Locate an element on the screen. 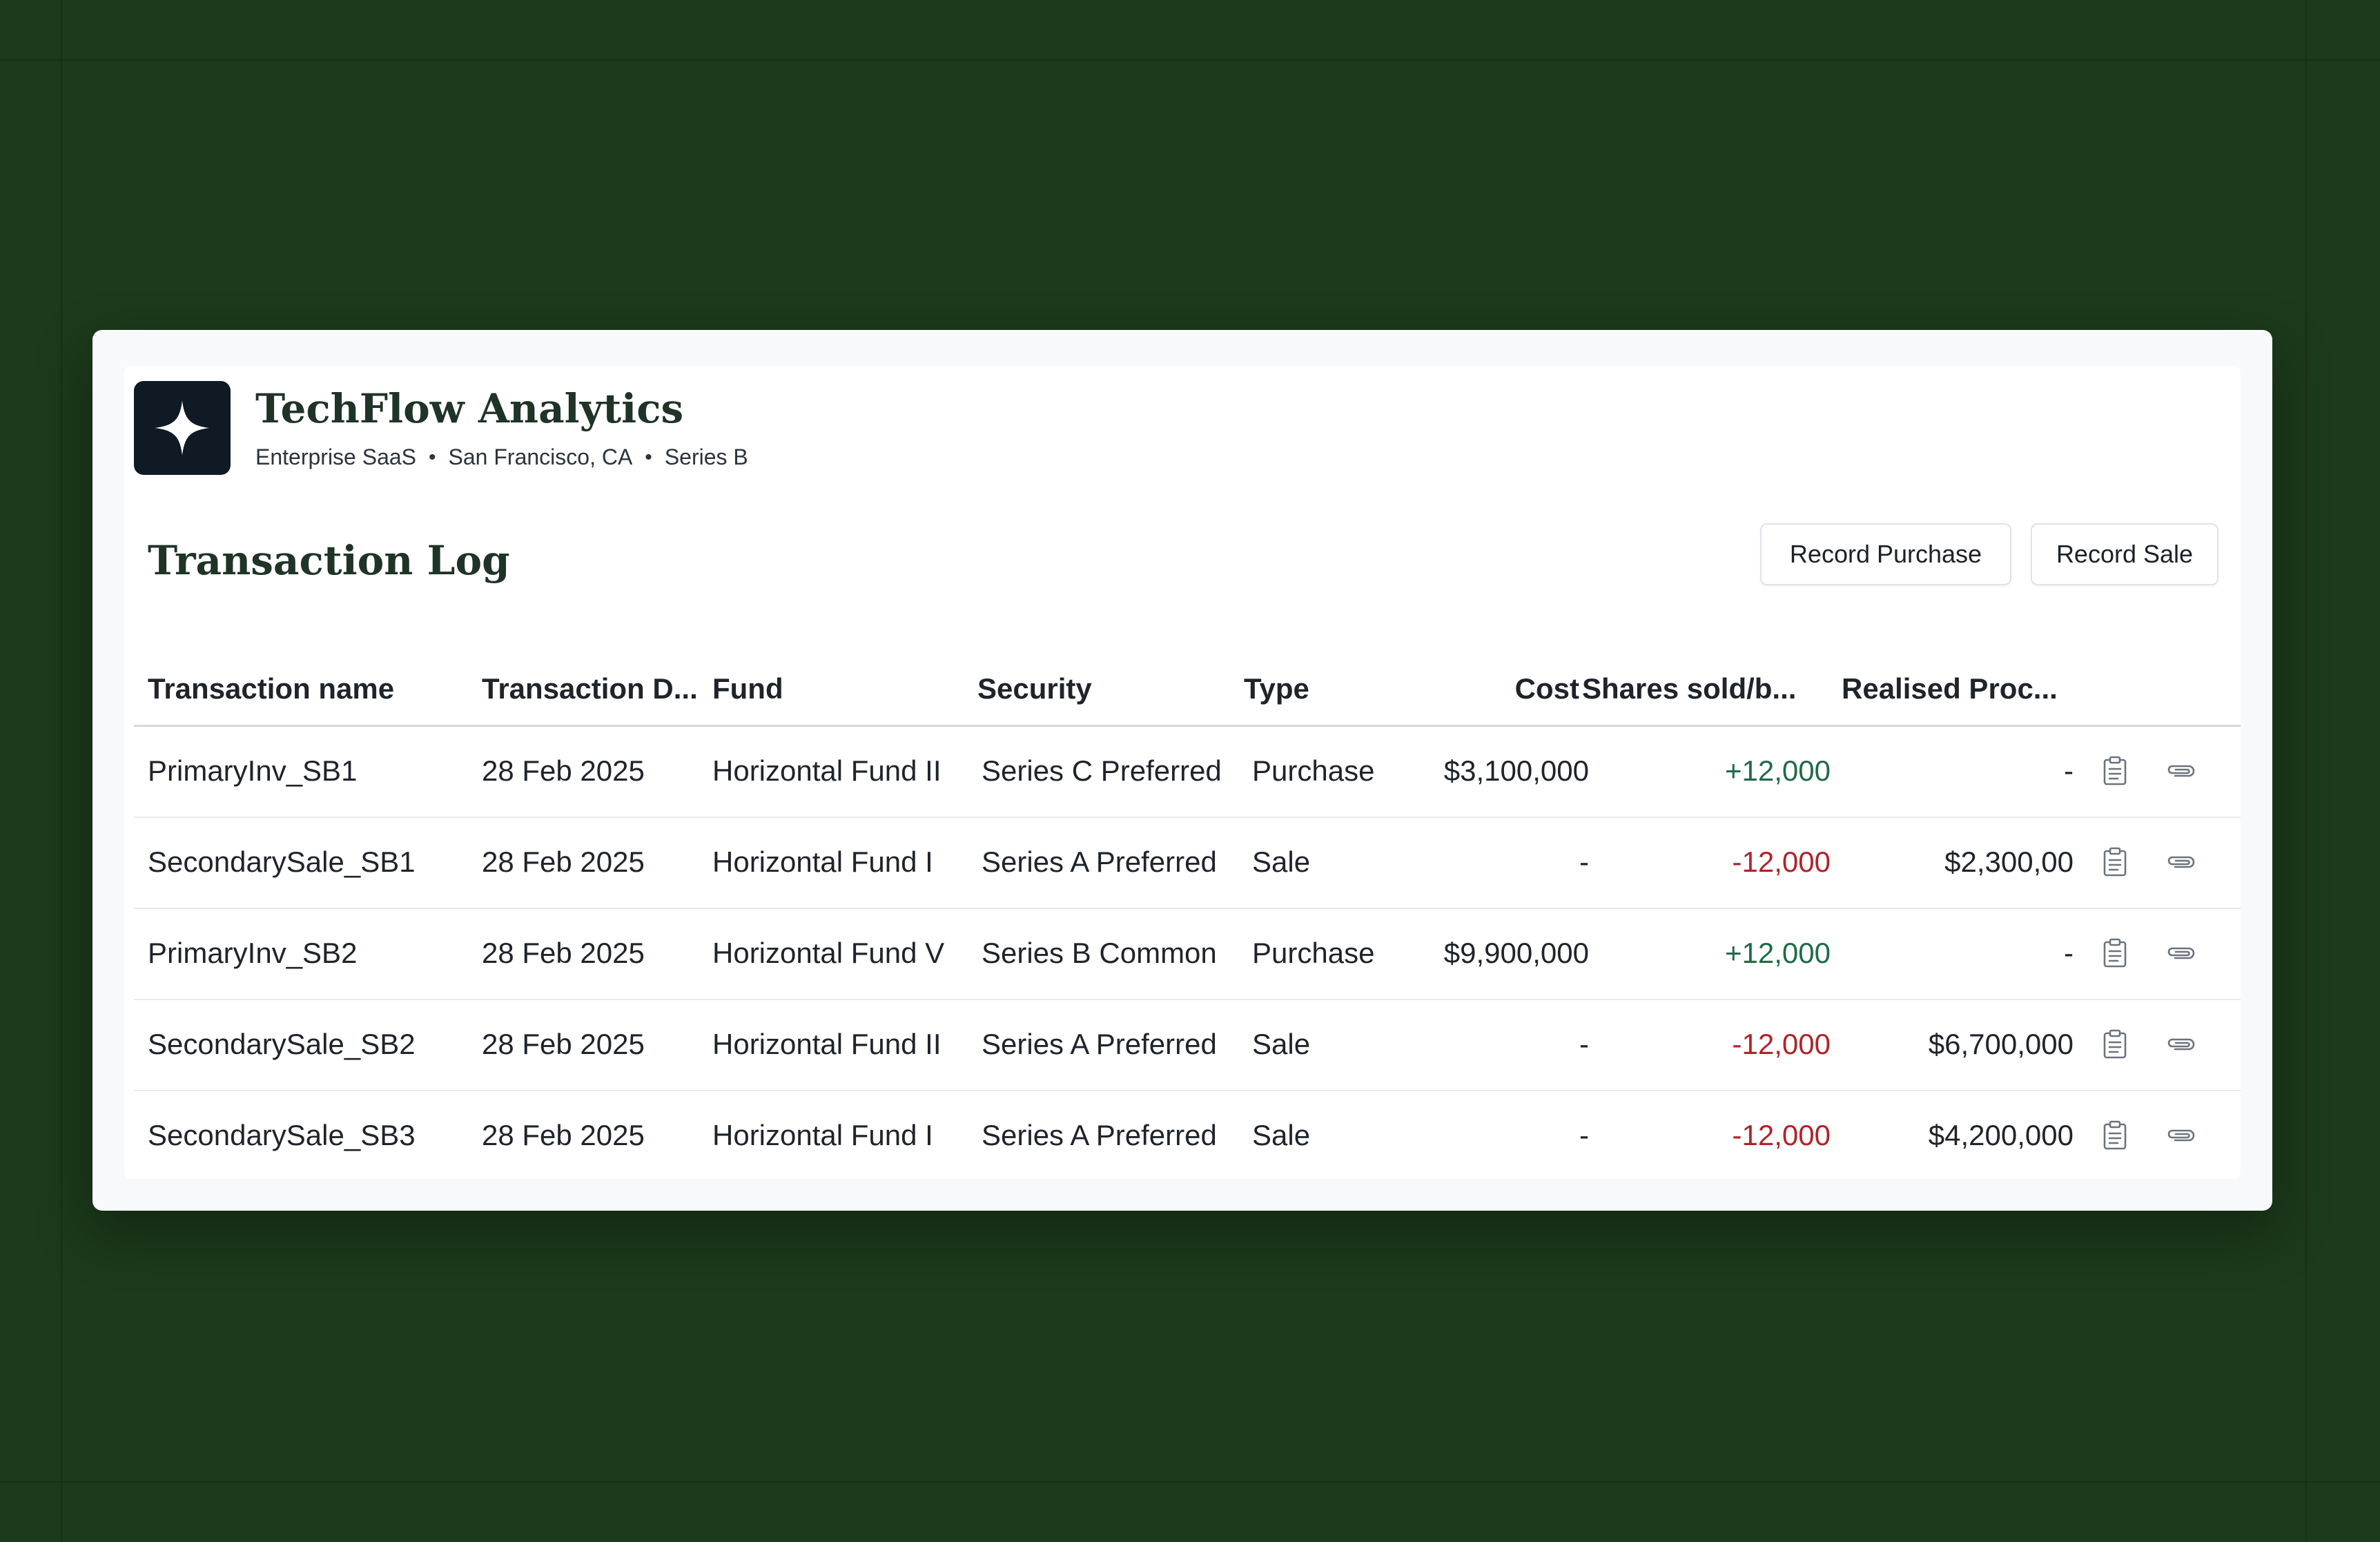 The height and width of the screenshot is (1542, 2380). cell-realised-proceeds: $2,300,00 is located at coordinates (2009, 862).